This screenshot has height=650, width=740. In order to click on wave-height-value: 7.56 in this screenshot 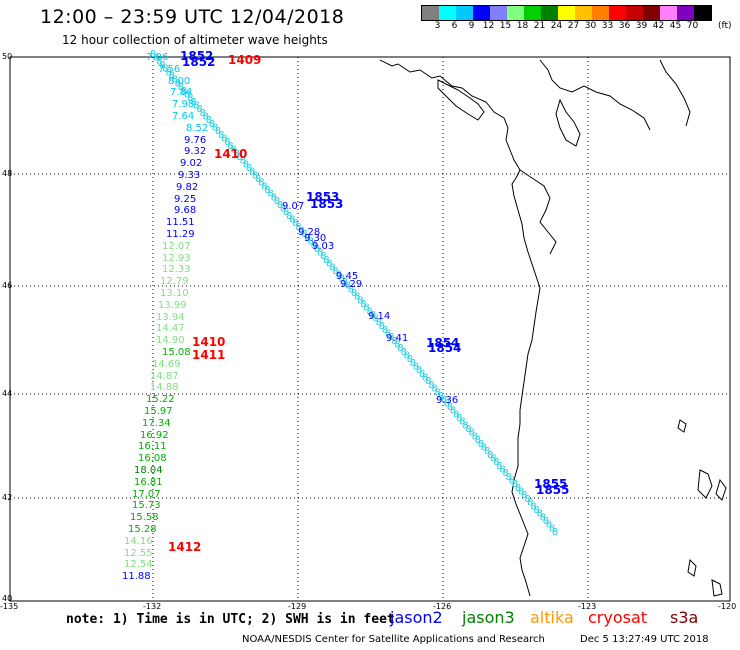, I will do `click(169, 69)`.